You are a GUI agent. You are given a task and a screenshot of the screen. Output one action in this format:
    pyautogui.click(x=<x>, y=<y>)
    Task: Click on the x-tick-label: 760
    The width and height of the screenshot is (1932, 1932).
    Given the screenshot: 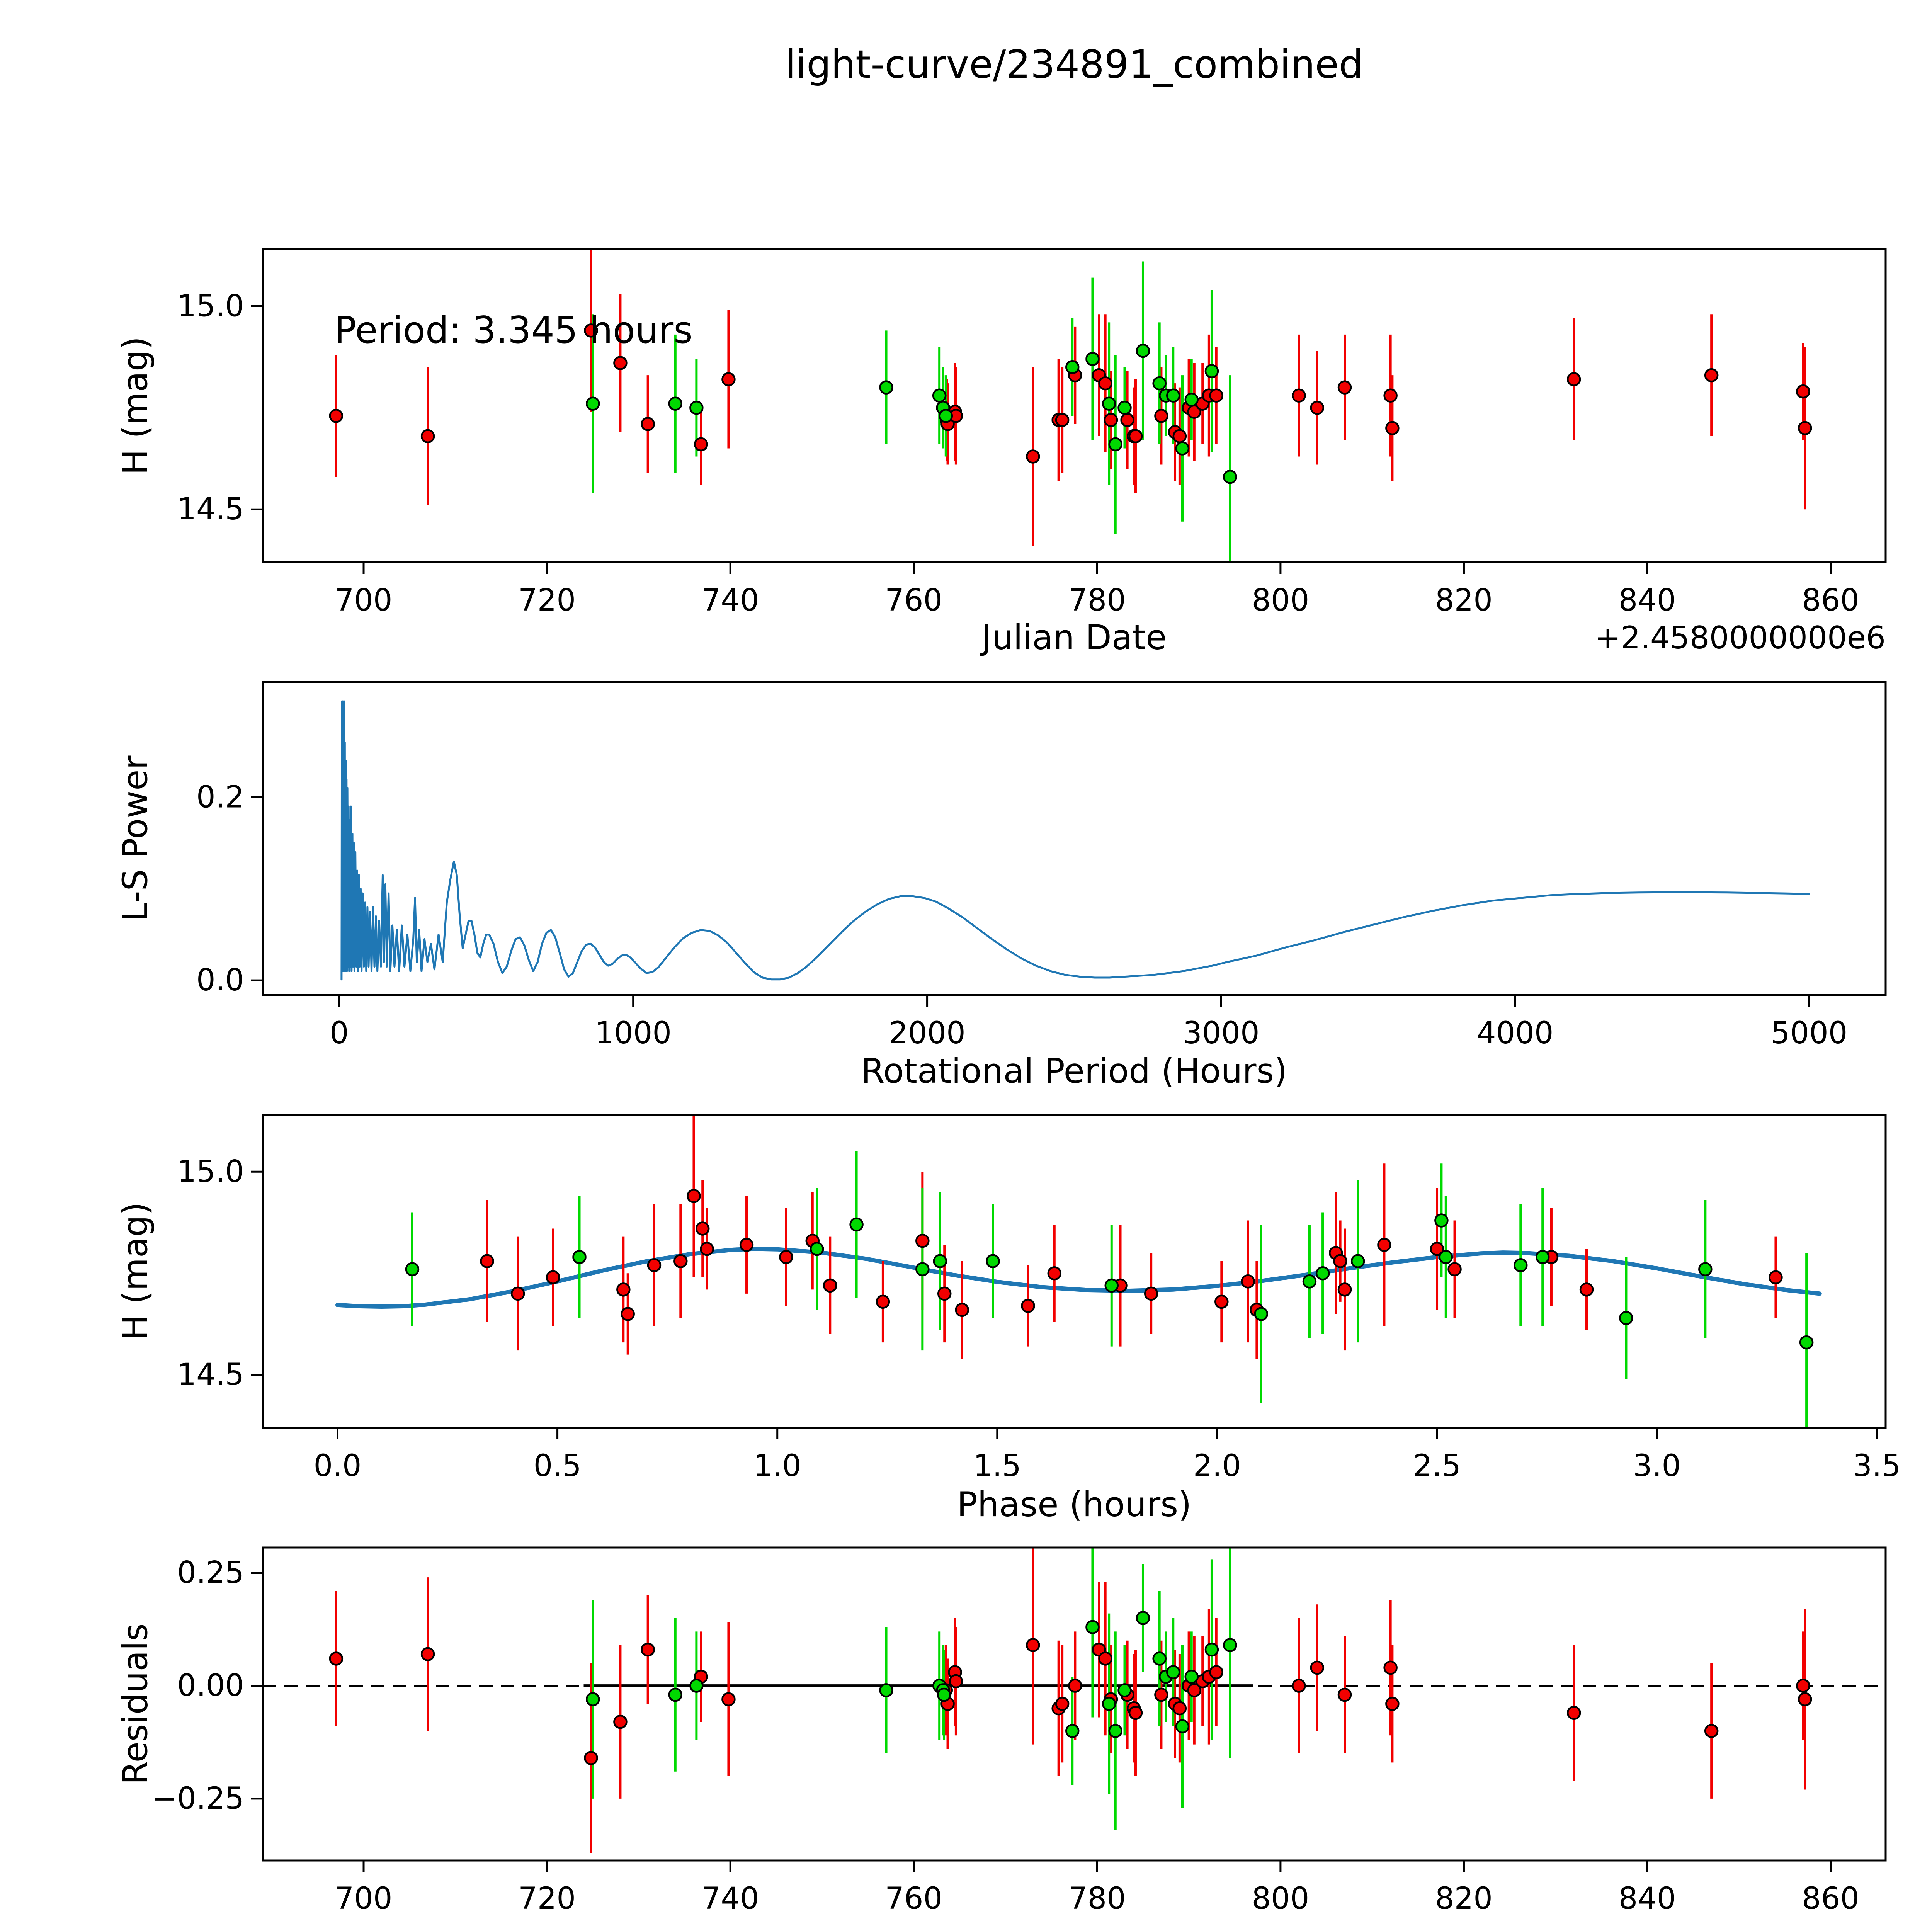 What is the action you would take?
    pyautogui.click(x=914, y=1899)
    